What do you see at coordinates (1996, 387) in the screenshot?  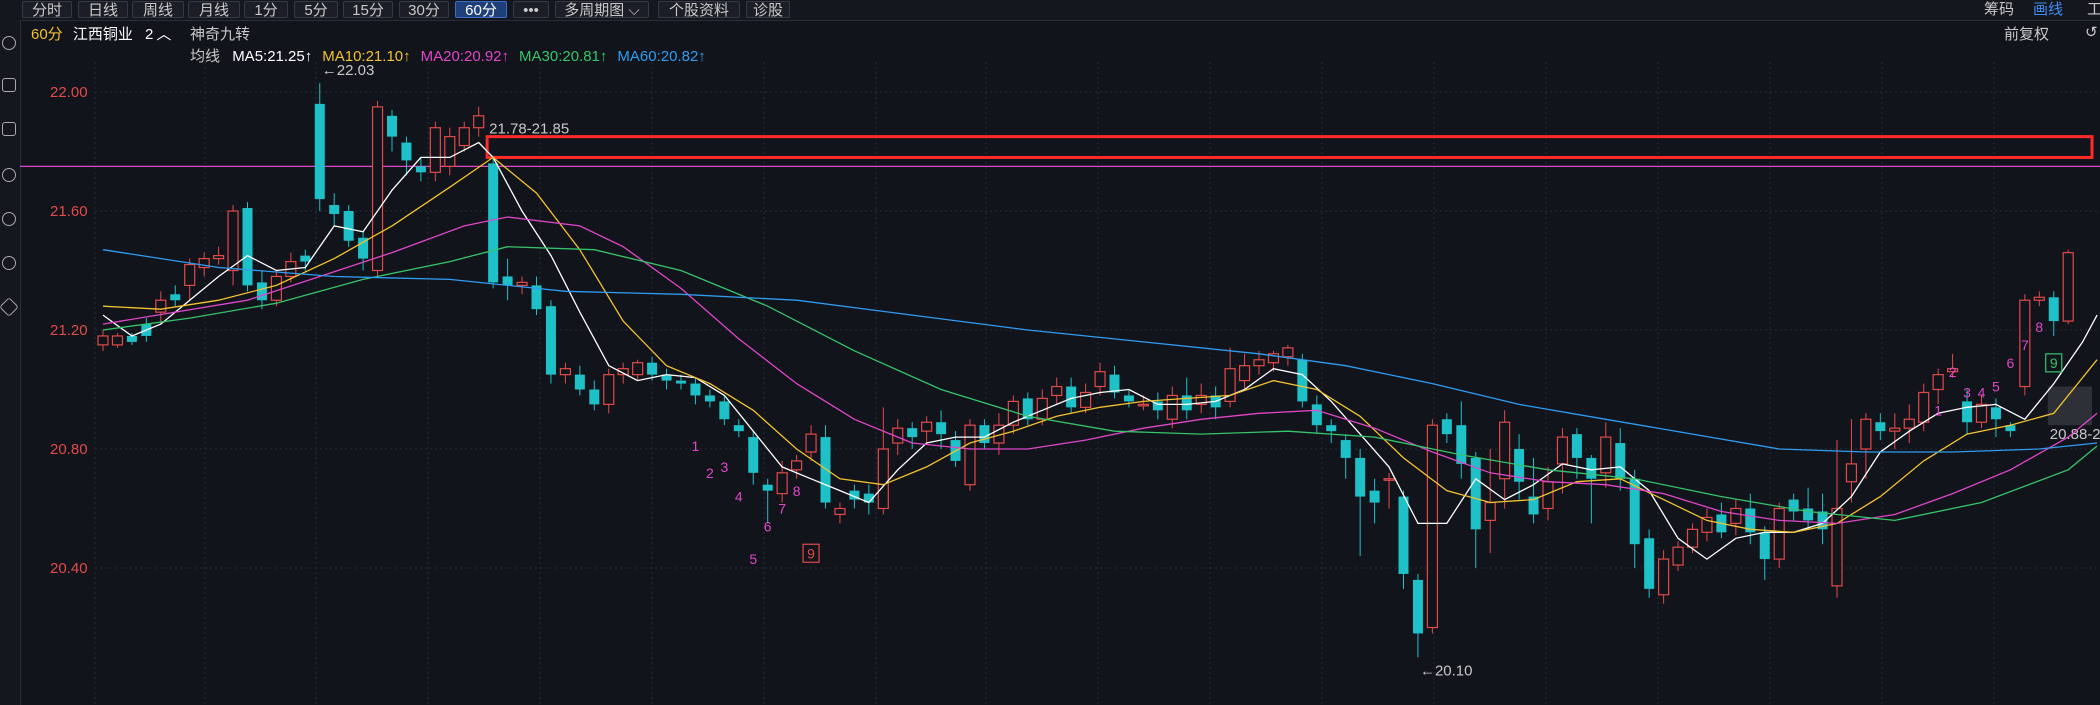 I see `nine-turn-count-13: 5` at bounding box center [1996, 387].